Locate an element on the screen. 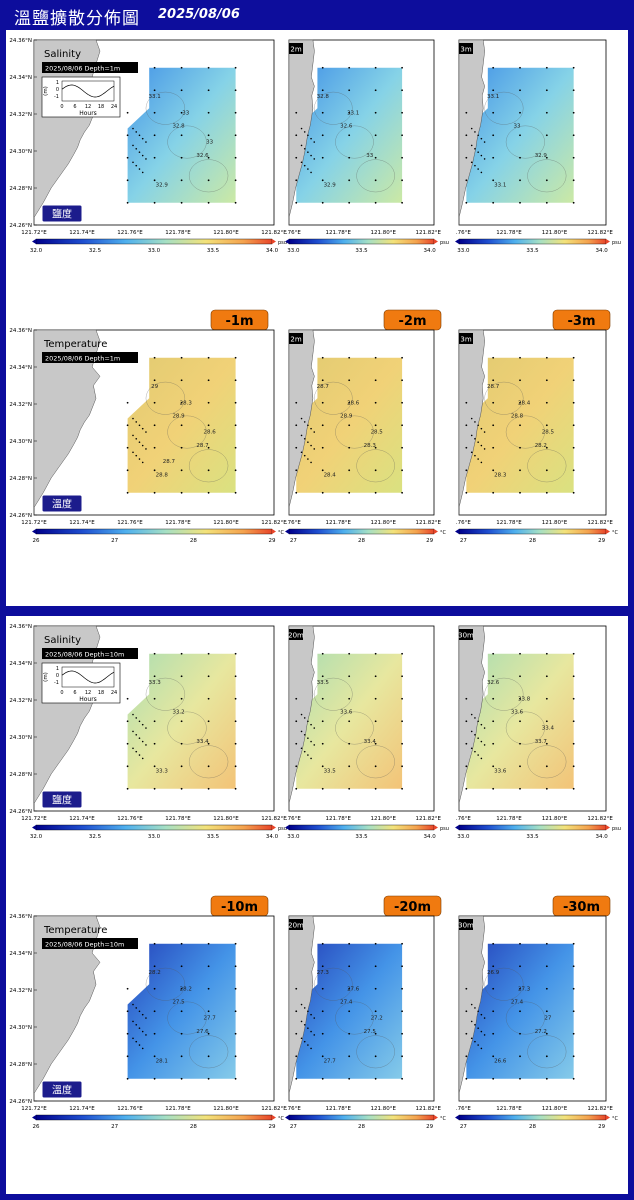 This screenshot has width=634, height=1200. page-title: 溫鹽擴散分佈圖 is located at coordinates (77, 19).